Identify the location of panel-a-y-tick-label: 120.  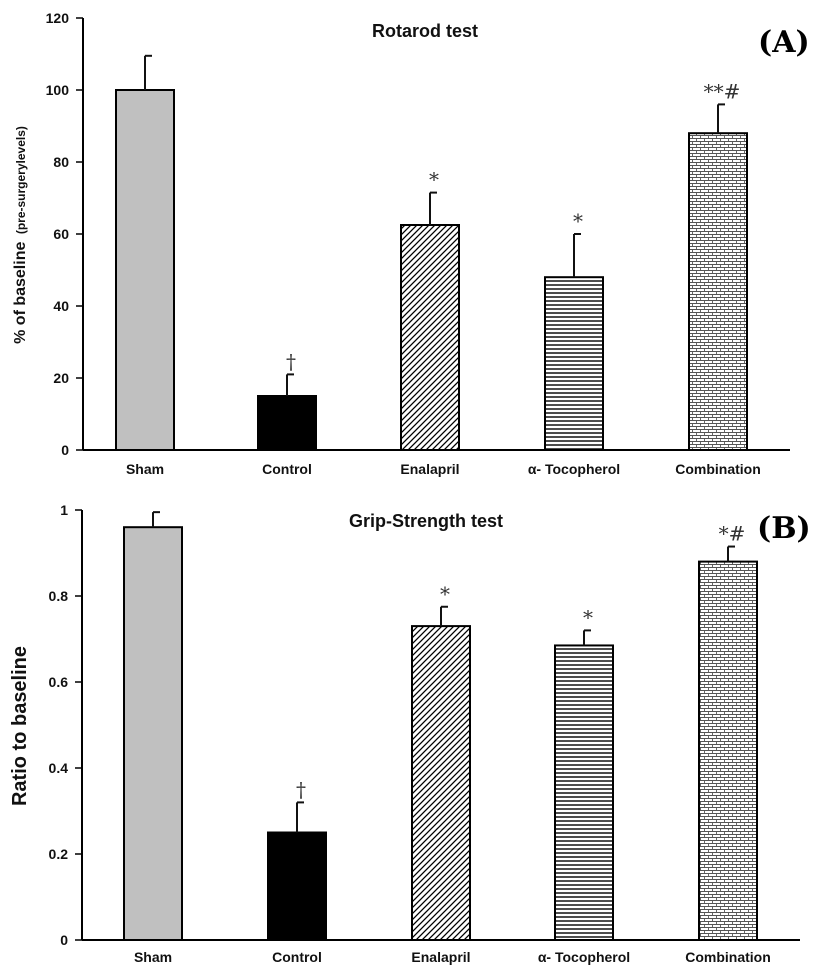
(58, 18).